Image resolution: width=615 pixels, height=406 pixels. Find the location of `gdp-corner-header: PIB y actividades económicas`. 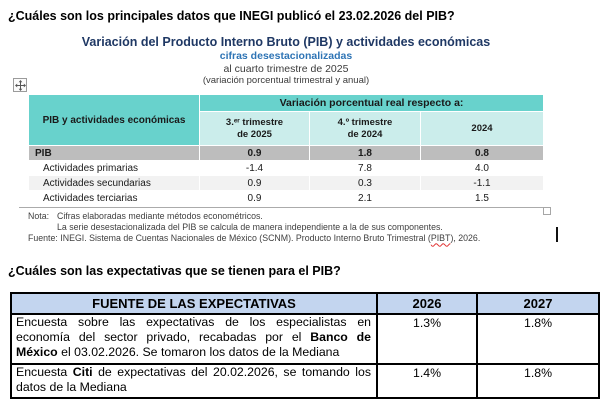

gdp-corner-header: PIB y actividades económicas is located at coordinates (114, 120).